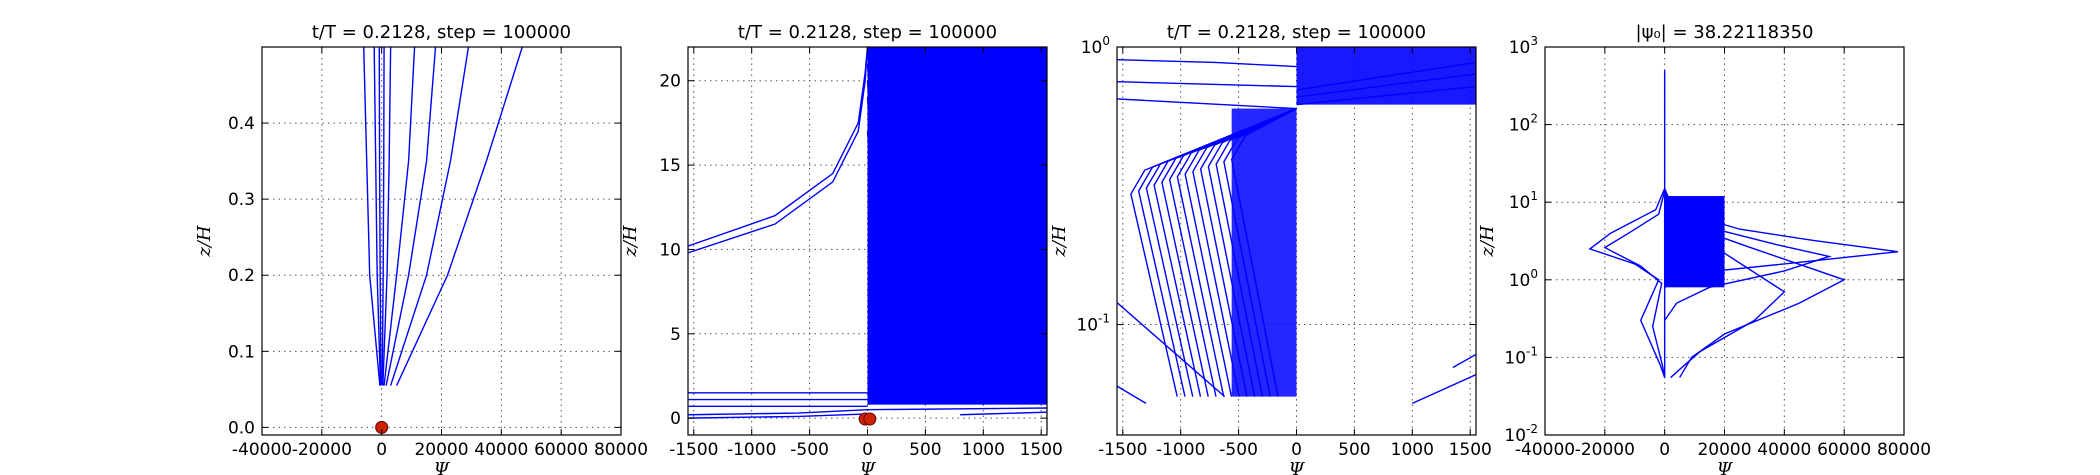  I want to click on y-tick-label: 10, so click(670, 250).